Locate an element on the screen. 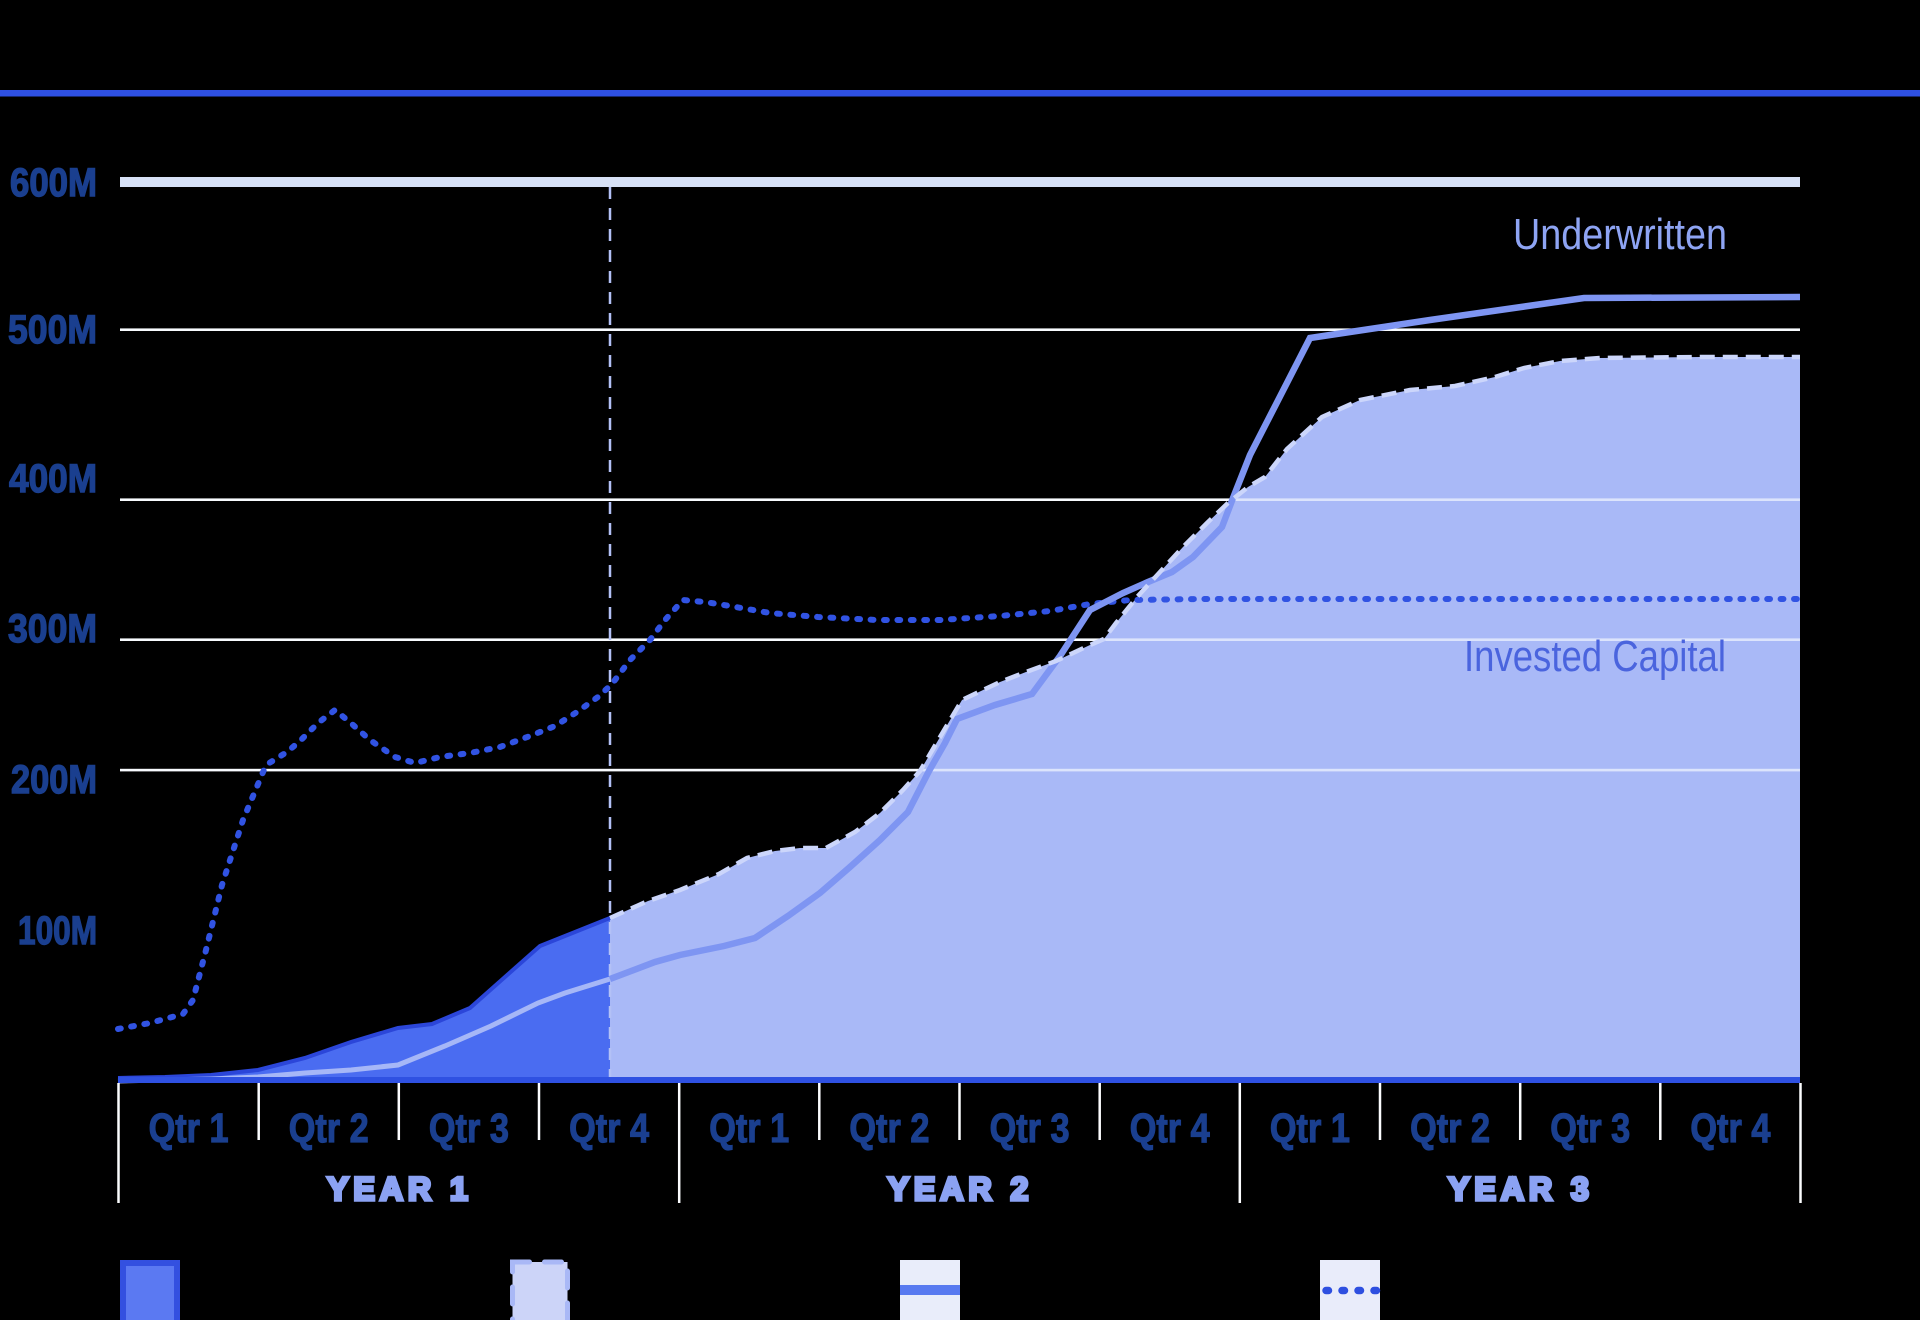  svg-text: 300M is located at coordinates (52, 629).